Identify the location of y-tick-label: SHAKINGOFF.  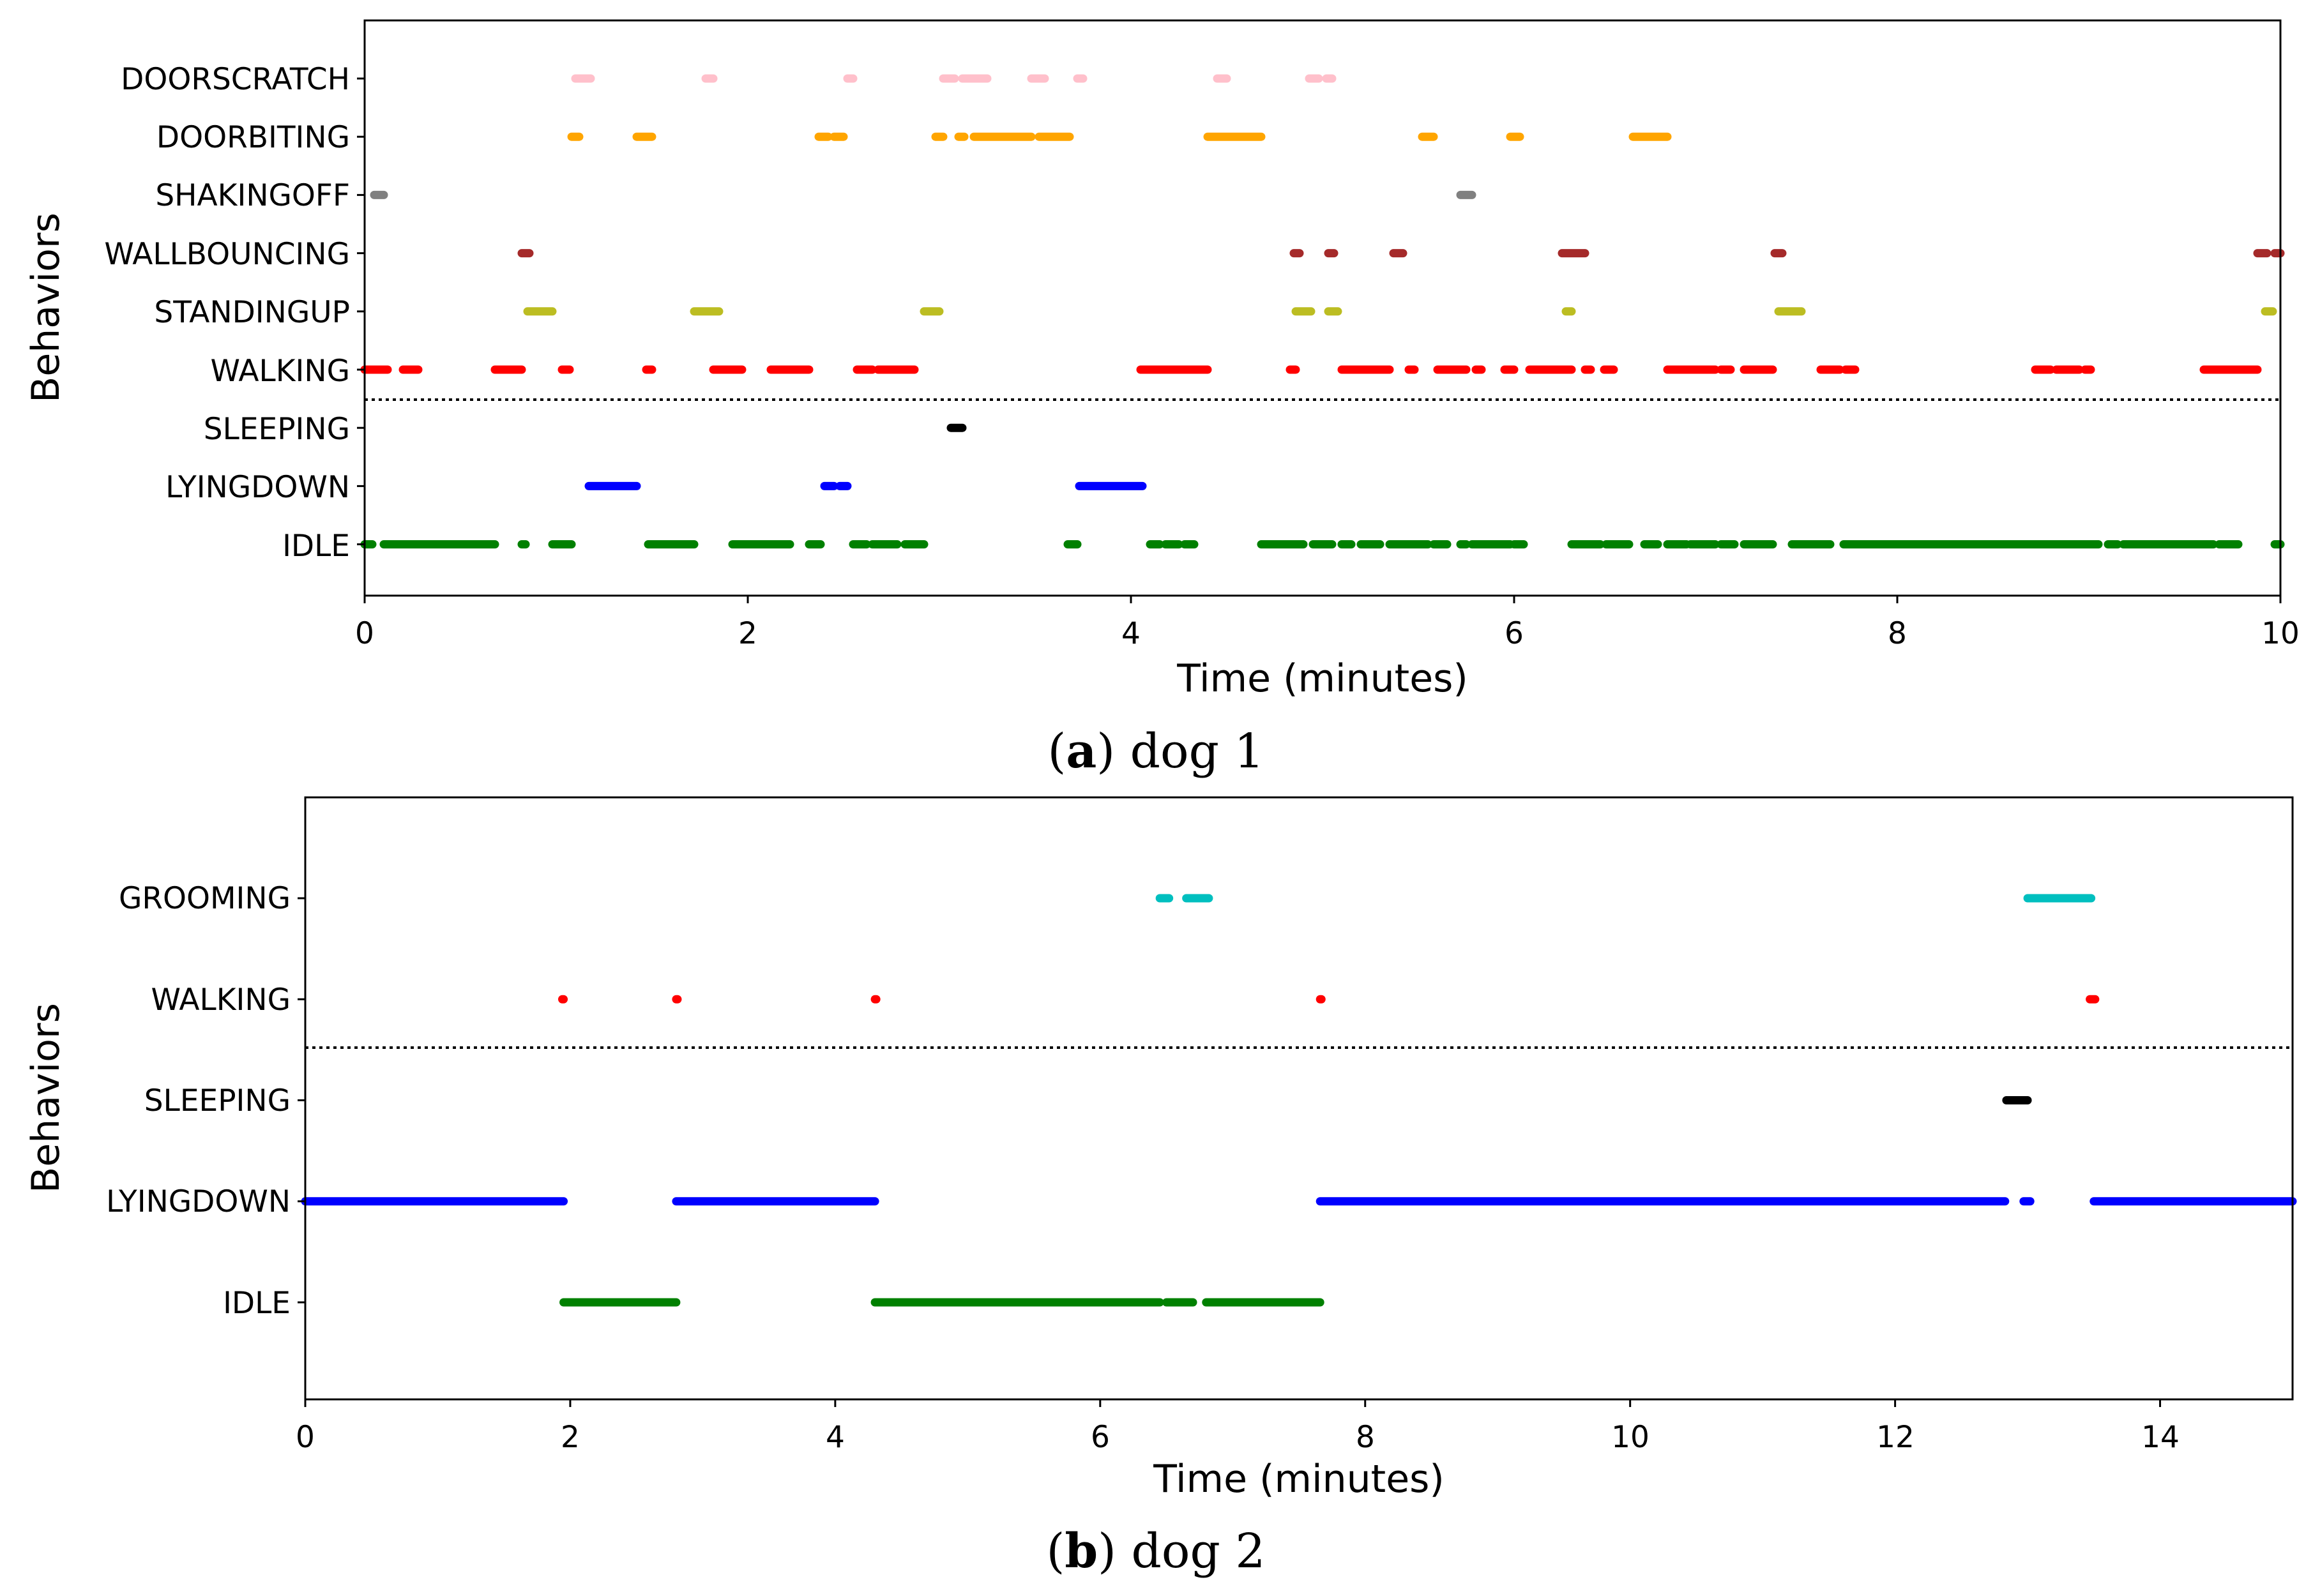
(252, 195).